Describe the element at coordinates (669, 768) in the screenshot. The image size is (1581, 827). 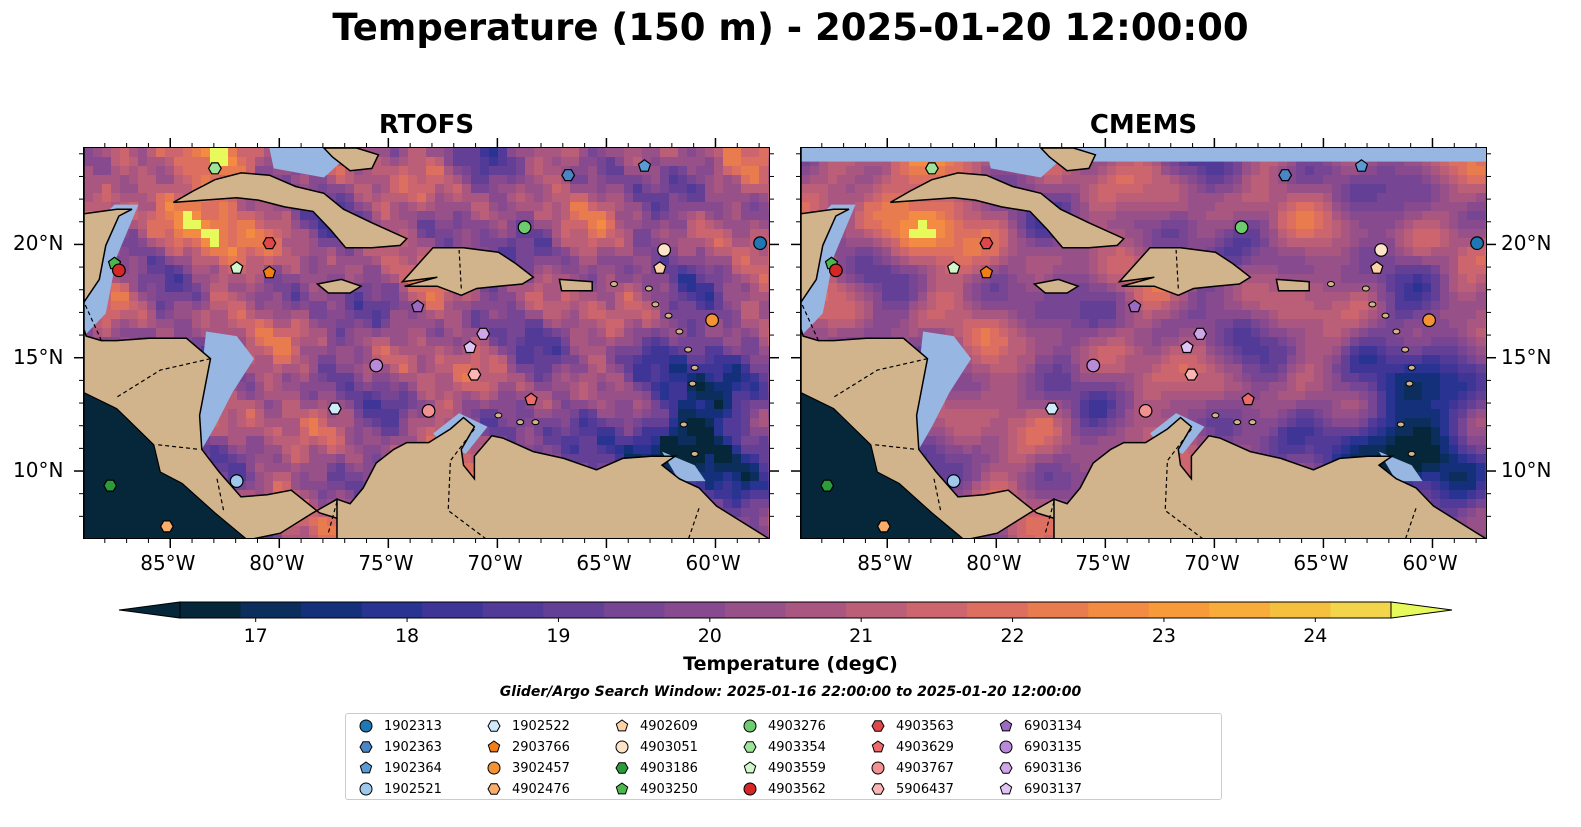
I see `legend-label: 4903186` at that location.